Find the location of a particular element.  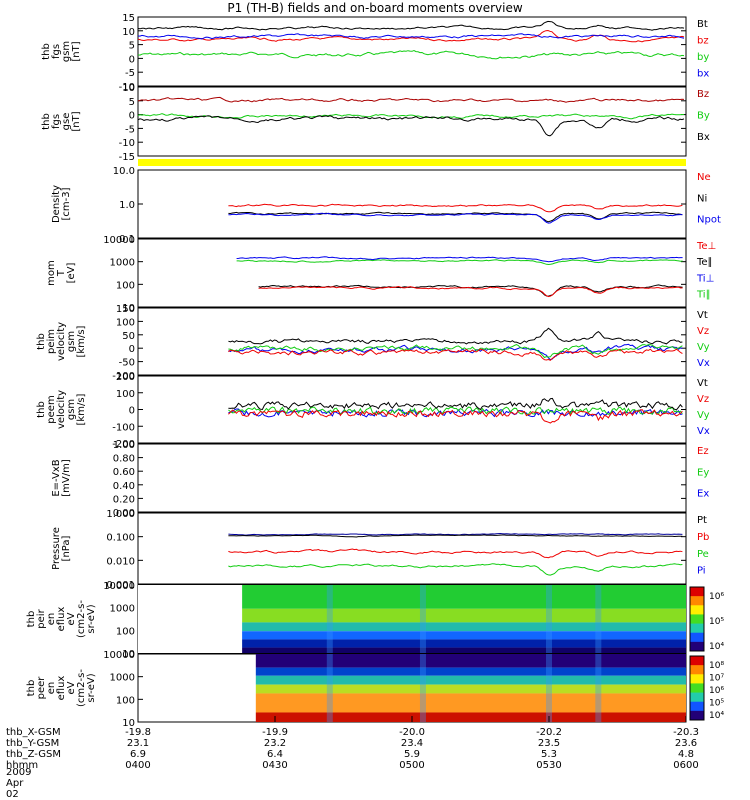

x-tick-label: 0600 is located at coordinates (685, 765).